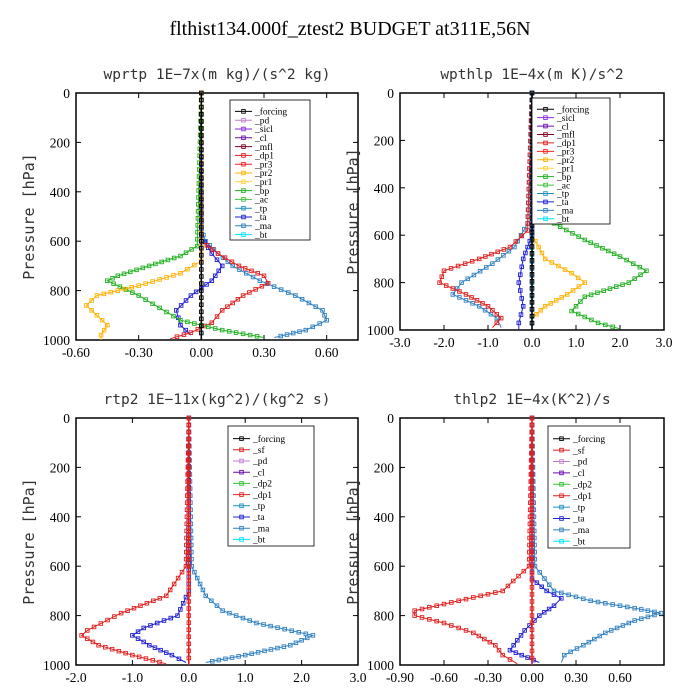  What do you see at coordinates (217, 75) in the screenshot?
I see `chart-title: wprtp 1E−7x(m kg)/(s^2 kg)` at bounding box center [217, 75].